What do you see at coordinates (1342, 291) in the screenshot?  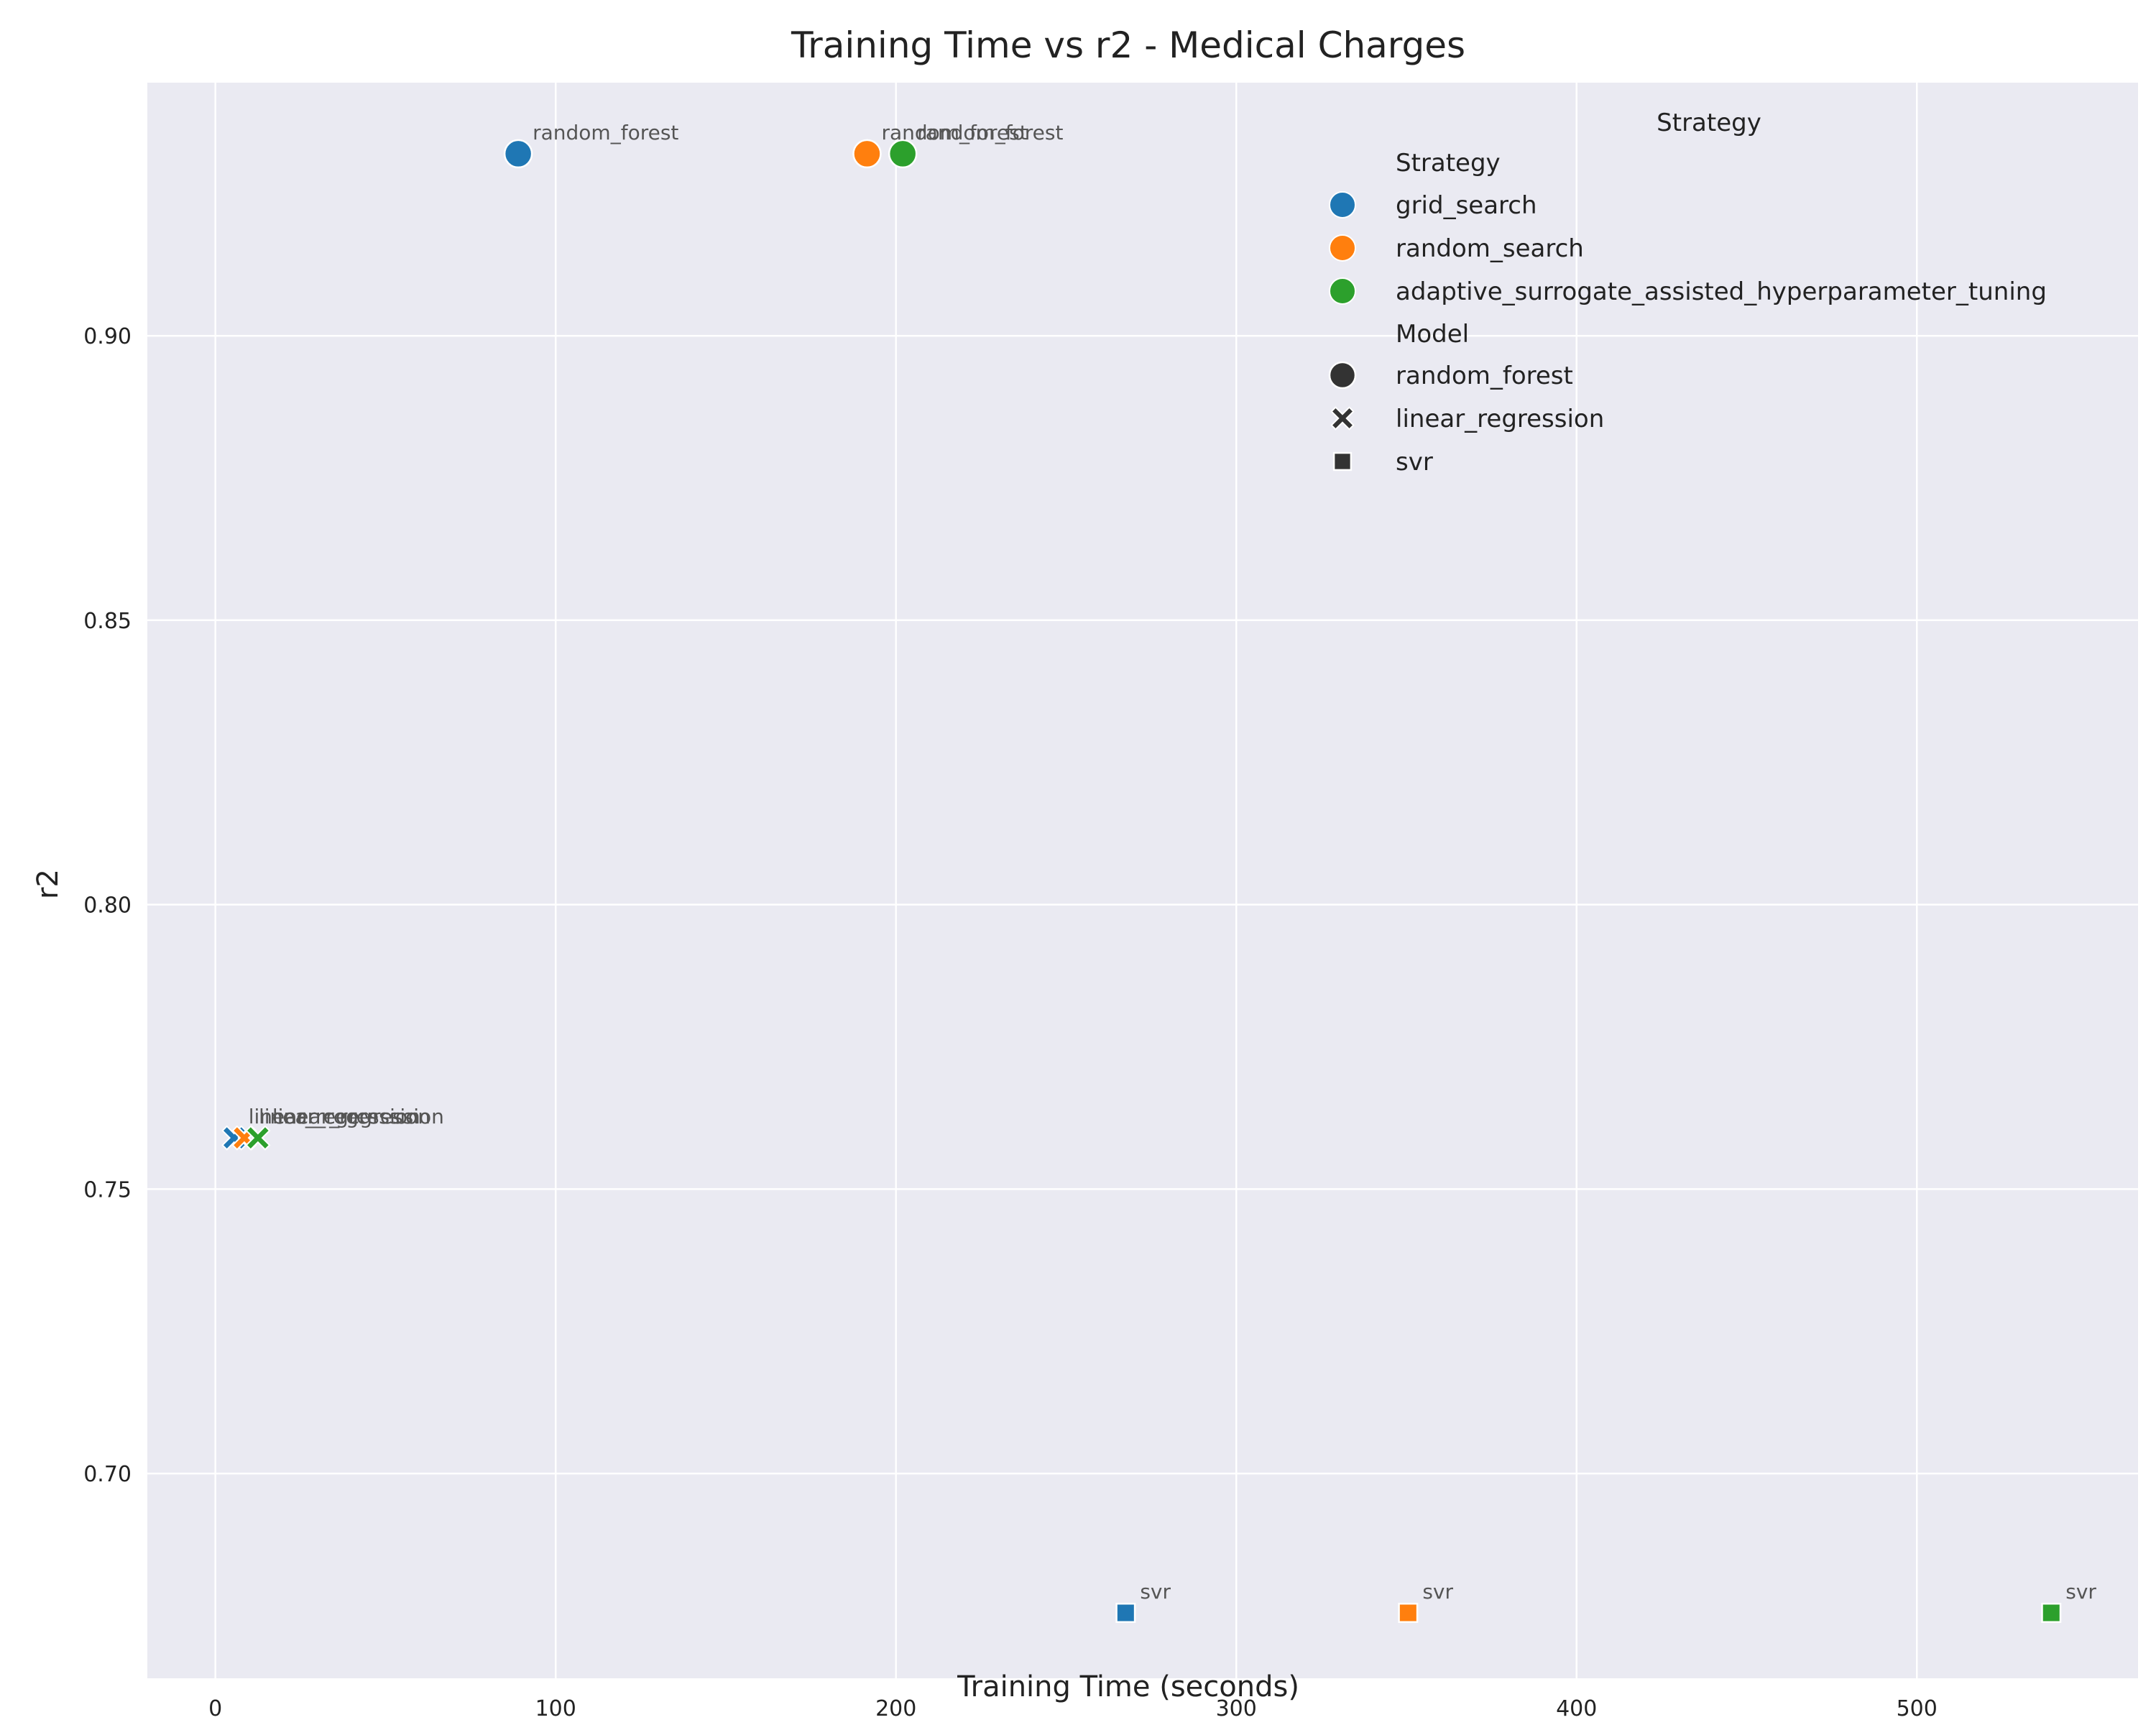 I see `legend-marker-adaptive_surrogate_assisted_hyperparameter_tuning` at bounding box center [1342, 291].